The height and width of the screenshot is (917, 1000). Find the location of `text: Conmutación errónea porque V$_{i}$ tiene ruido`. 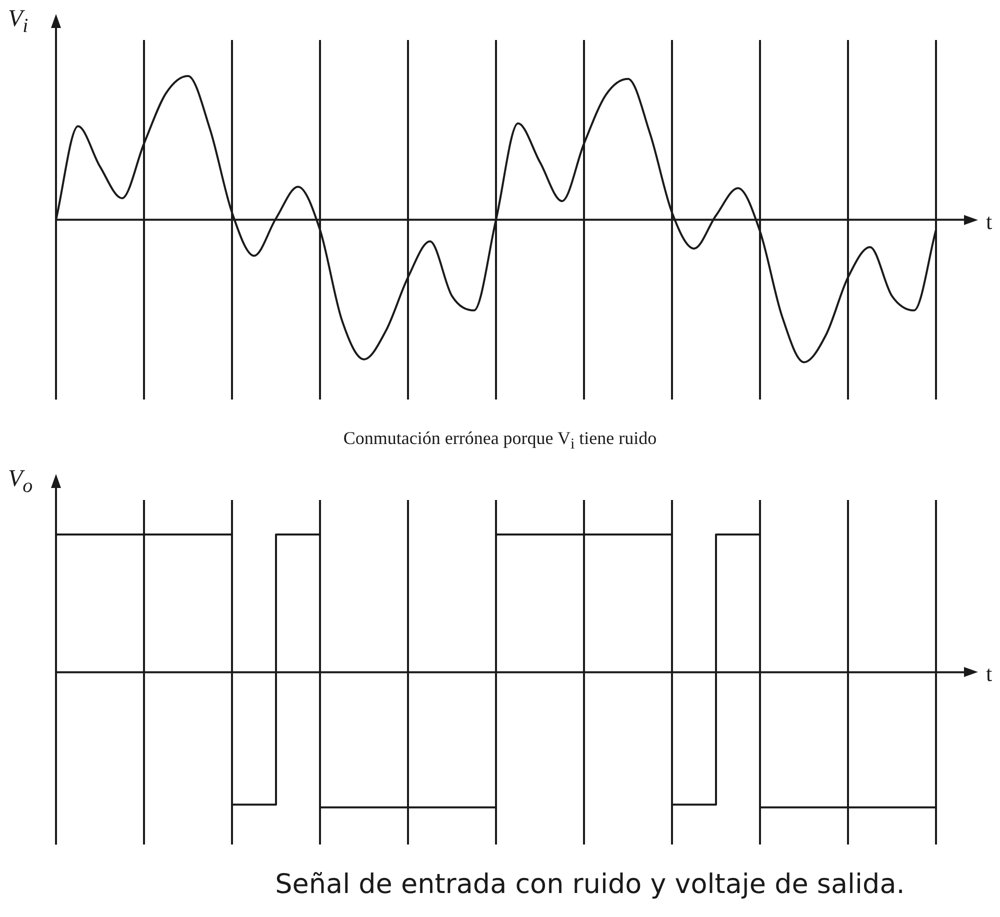

text: Conmutación errónea porque V$_{i}$ tiene ruido is located at coordinates (500, 441).